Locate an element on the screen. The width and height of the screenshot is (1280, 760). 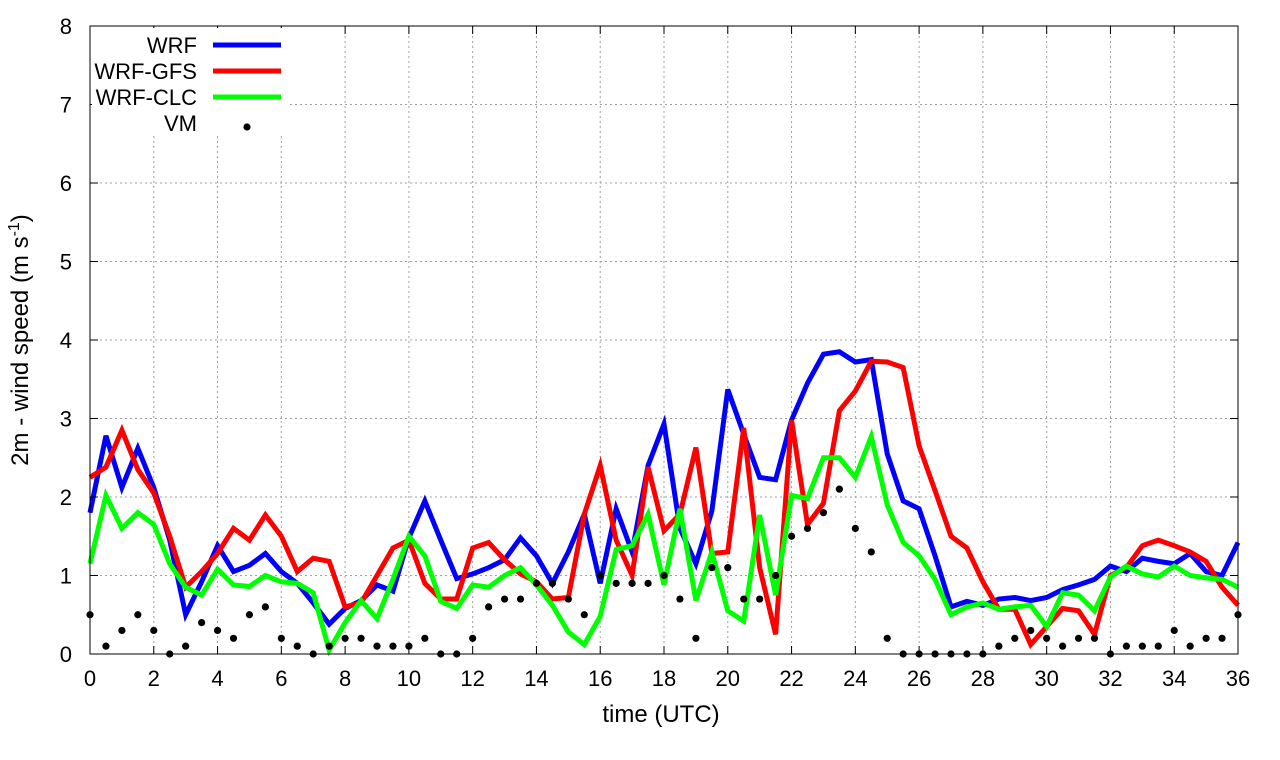
x-tick-label: 12 is located at coordinates (472, 678).